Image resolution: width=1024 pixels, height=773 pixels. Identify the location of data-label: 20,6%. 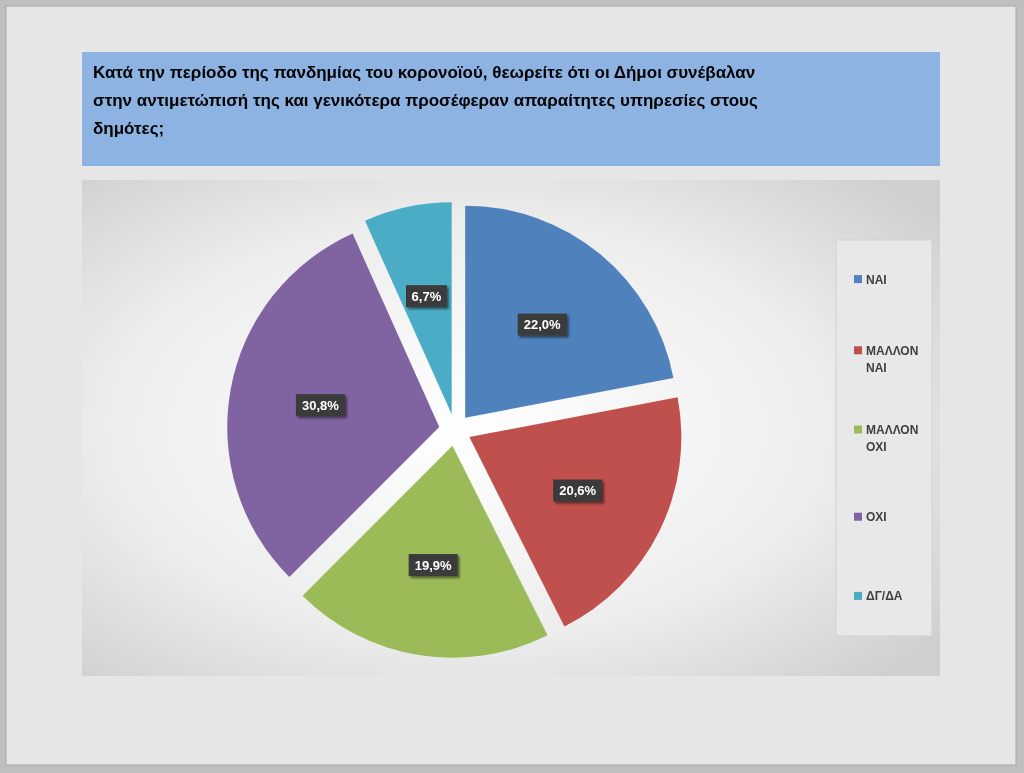
(578, 491).